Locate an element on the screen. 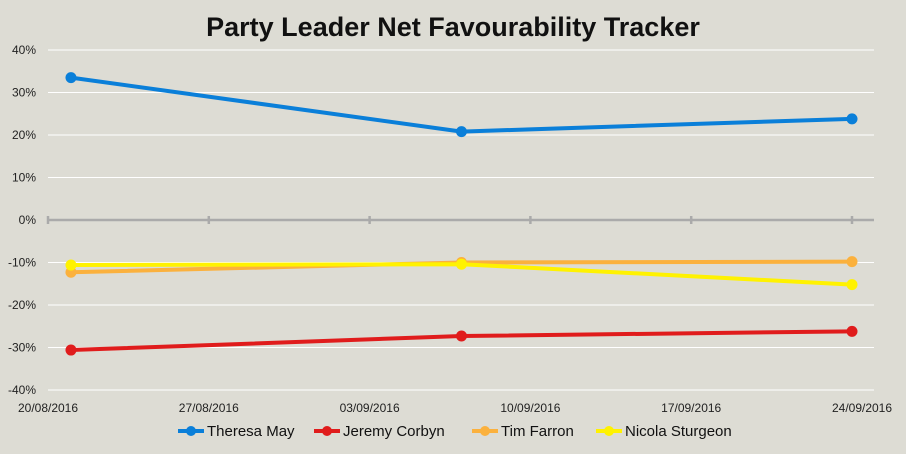 Image resolution: width=906 pixels, height=454 pixels. series-theresa-may is located at coordinates (461, 105).